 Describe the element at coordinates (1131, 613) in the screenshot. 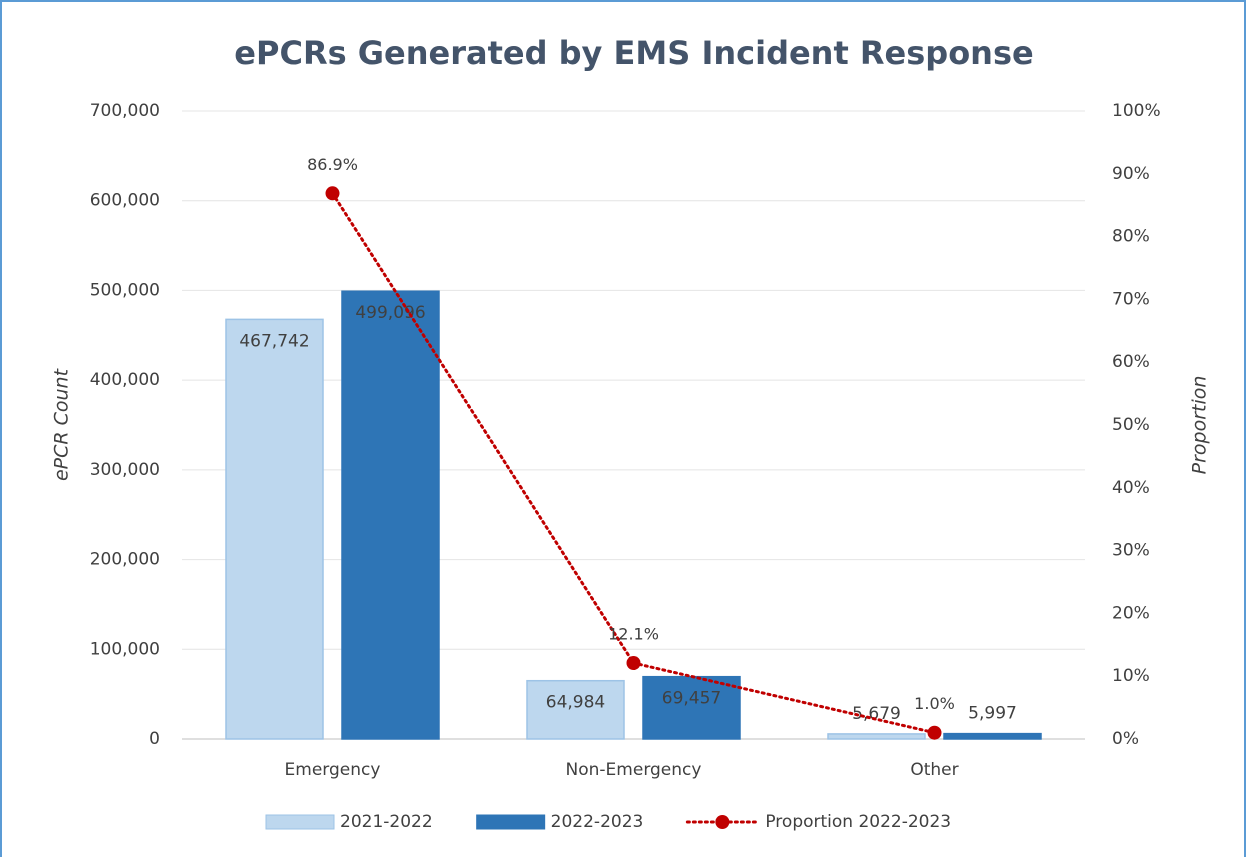

I see `y2-tick-label: 20%` at that location.